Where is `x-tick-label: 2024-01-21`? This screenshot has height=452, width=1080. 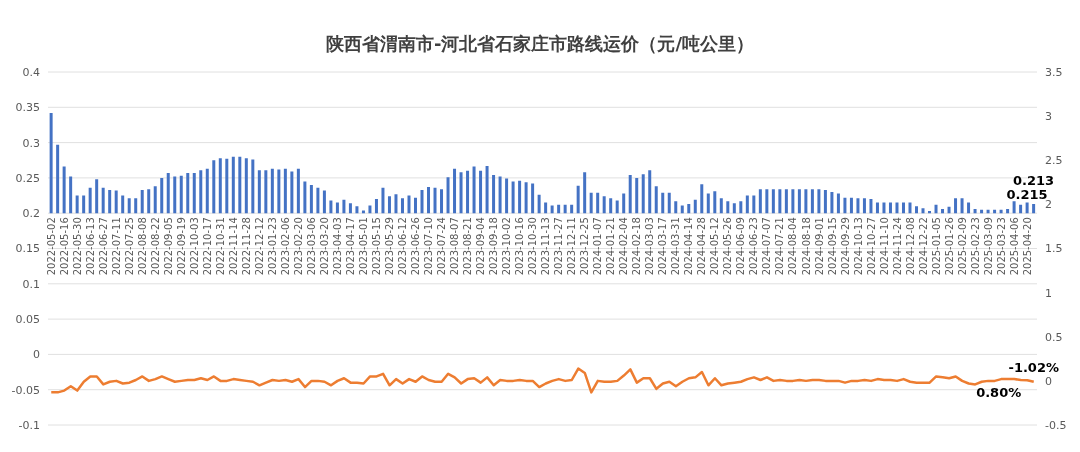
x-tick-label: 2024-01-21 is located at coordinates (611, 246).